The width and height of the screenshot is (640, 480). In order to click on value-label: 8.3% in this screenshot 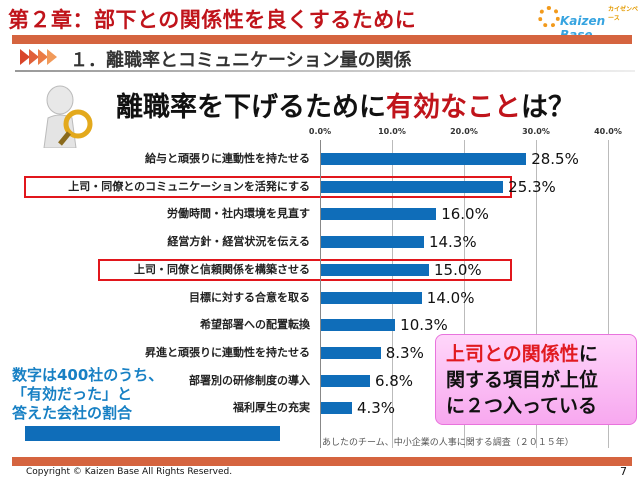, I will do `click(404, 352)`.